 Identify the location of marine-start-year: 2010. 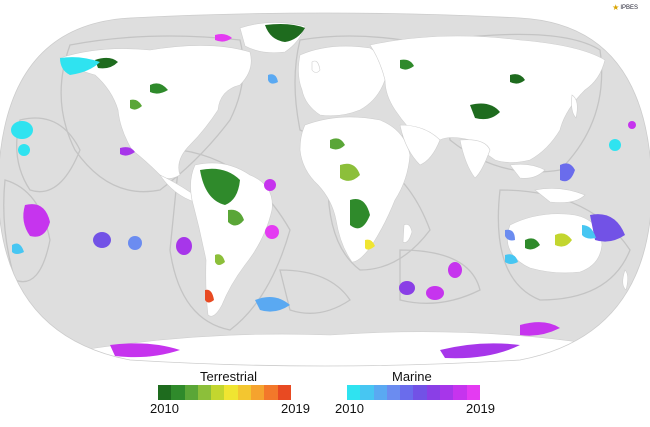
(349, 408).